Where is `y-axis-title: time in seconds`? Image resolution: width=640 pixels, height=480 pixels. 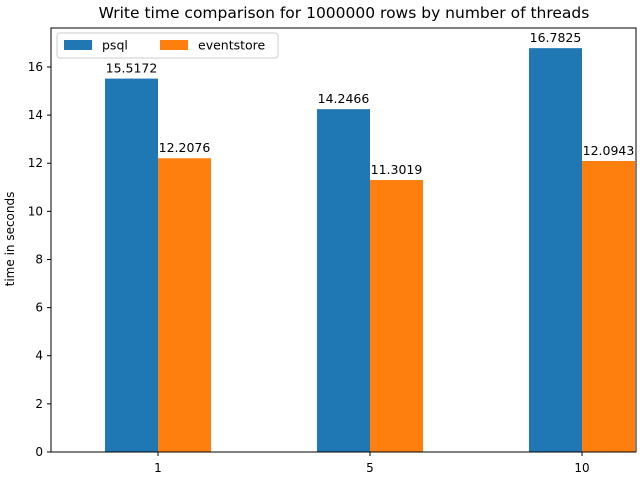
y-axis-title: time in seconds is located at coordinates (10, 239).